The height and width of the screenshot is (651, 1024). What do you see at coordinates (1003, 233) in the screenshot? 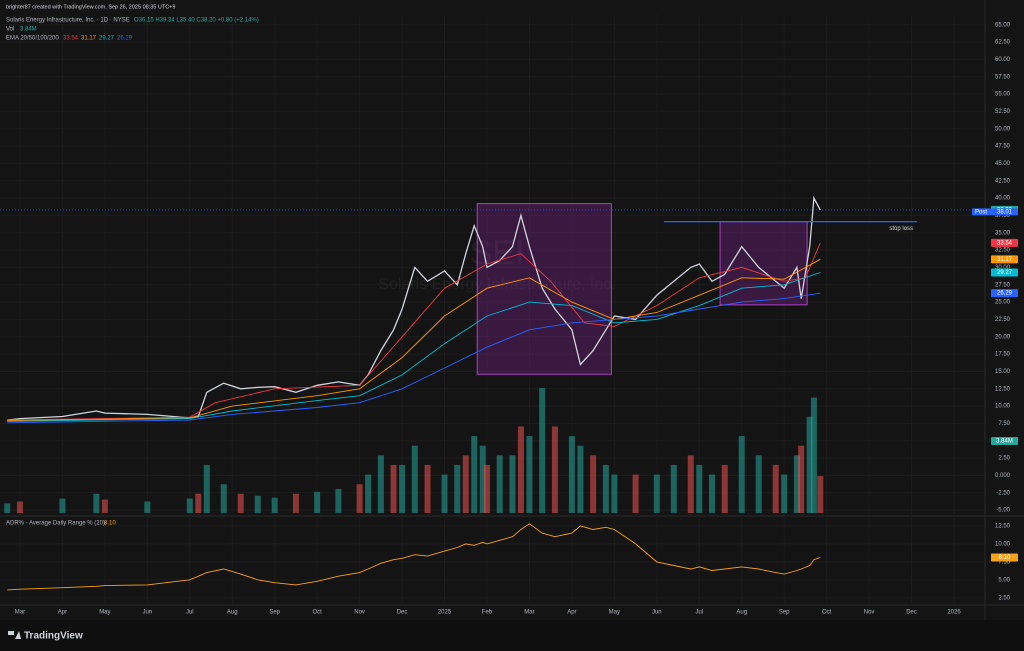
I see `y-tick-label: 35.00` at bounding box center [1003, 233].